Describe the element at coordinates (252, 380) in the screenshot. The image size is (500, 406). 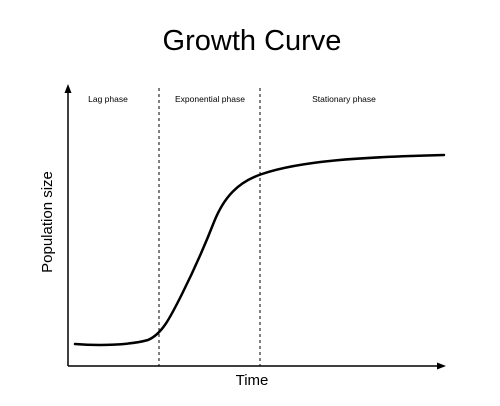
I see `x-axis-label: Time` at that location.